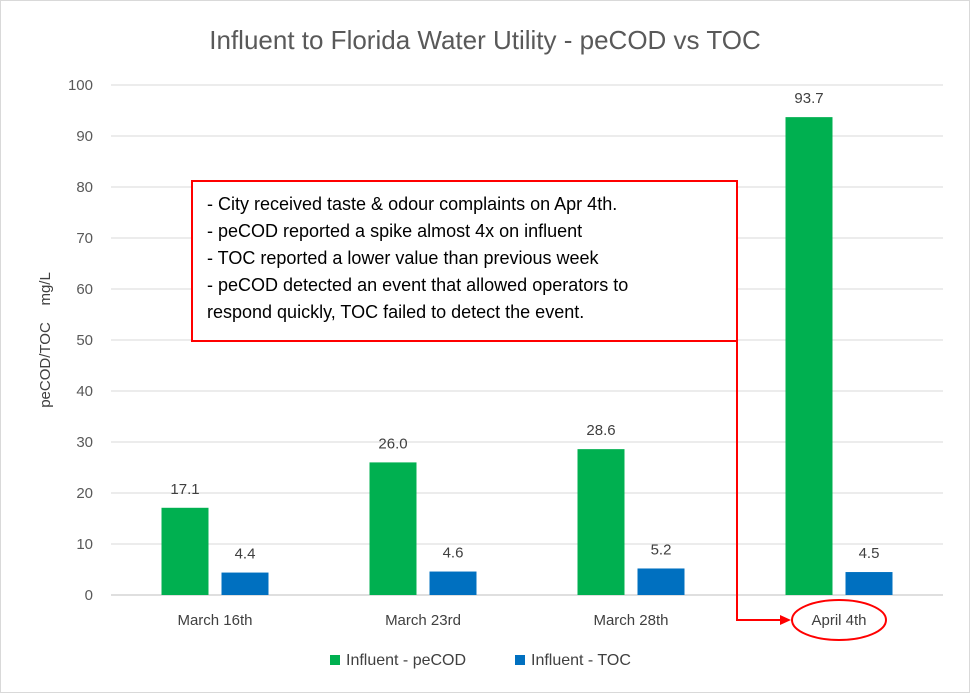 This screenshot has height=693, width=970. What do you see at coordinates (581, 660) in the screenshot?
I see `legend-label: Influent - TOC` at bounding box center [581, 660].